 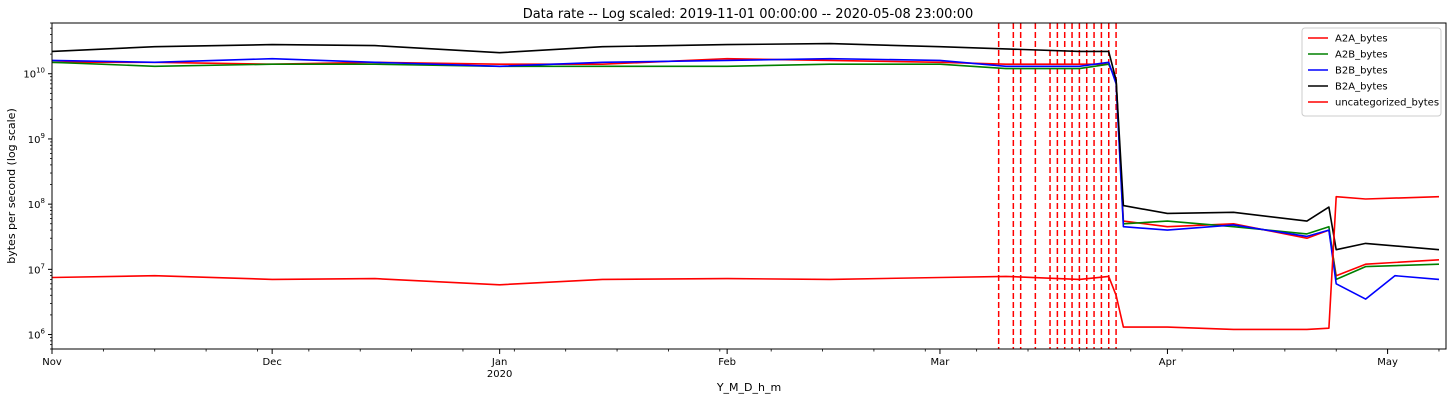 I want to click on legend-box, so click(x=1371, y=72).